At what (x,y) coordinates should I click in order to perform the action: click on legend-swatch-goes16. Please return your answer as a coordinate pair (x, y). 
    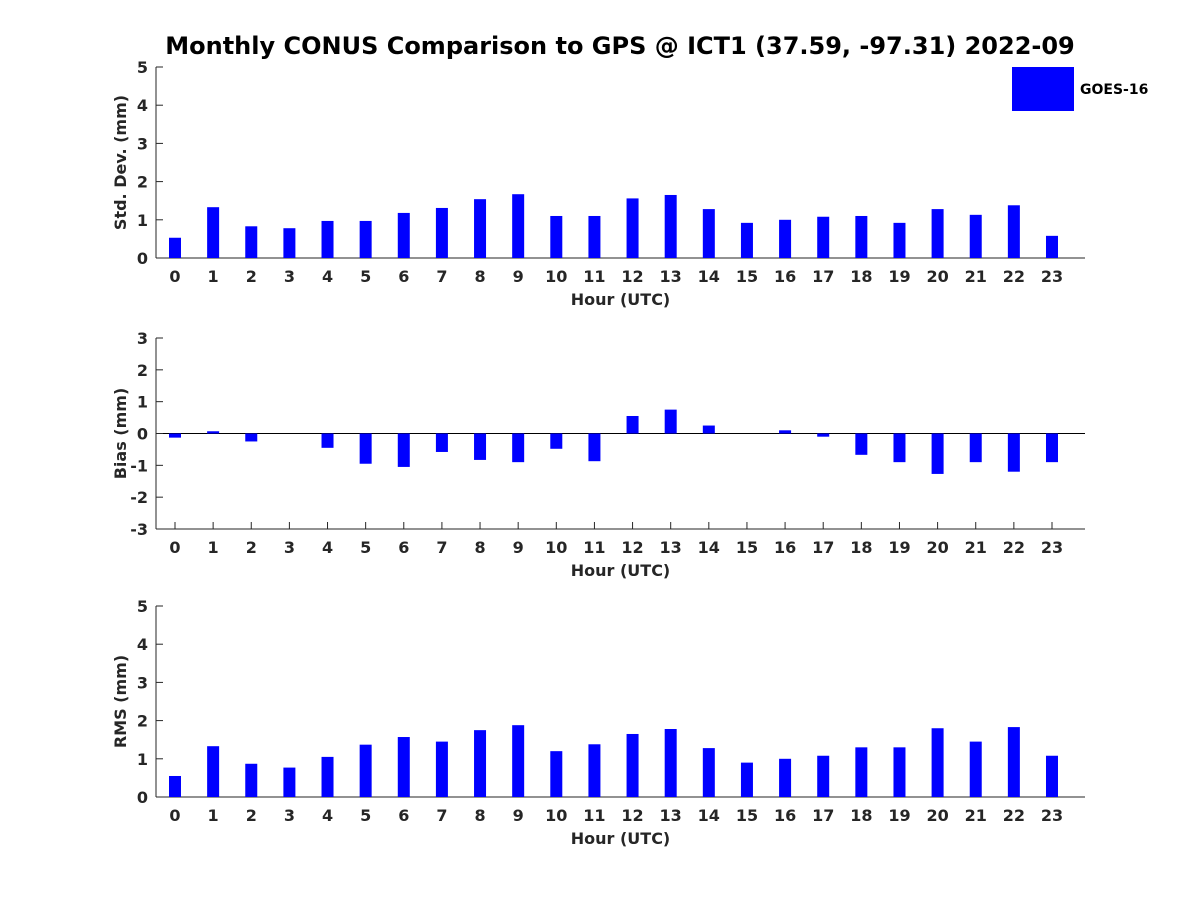
    Looking at the image, I should click on (1043, 89).